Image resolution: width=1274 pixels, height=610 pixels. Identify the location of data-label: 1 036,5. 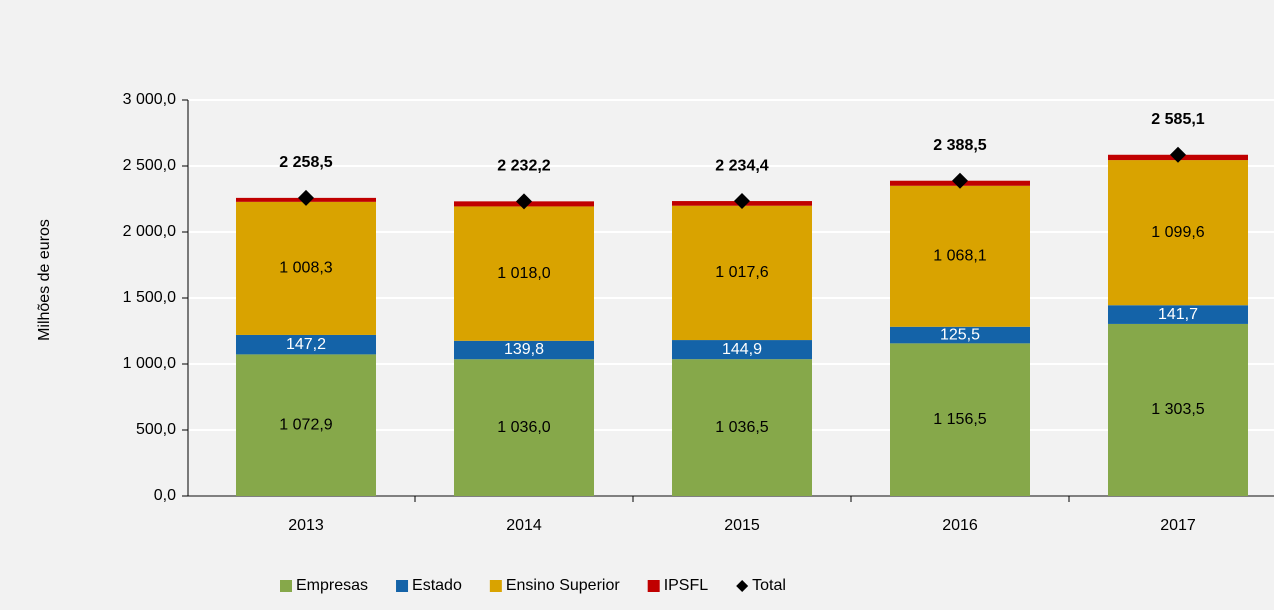
(741, 427).